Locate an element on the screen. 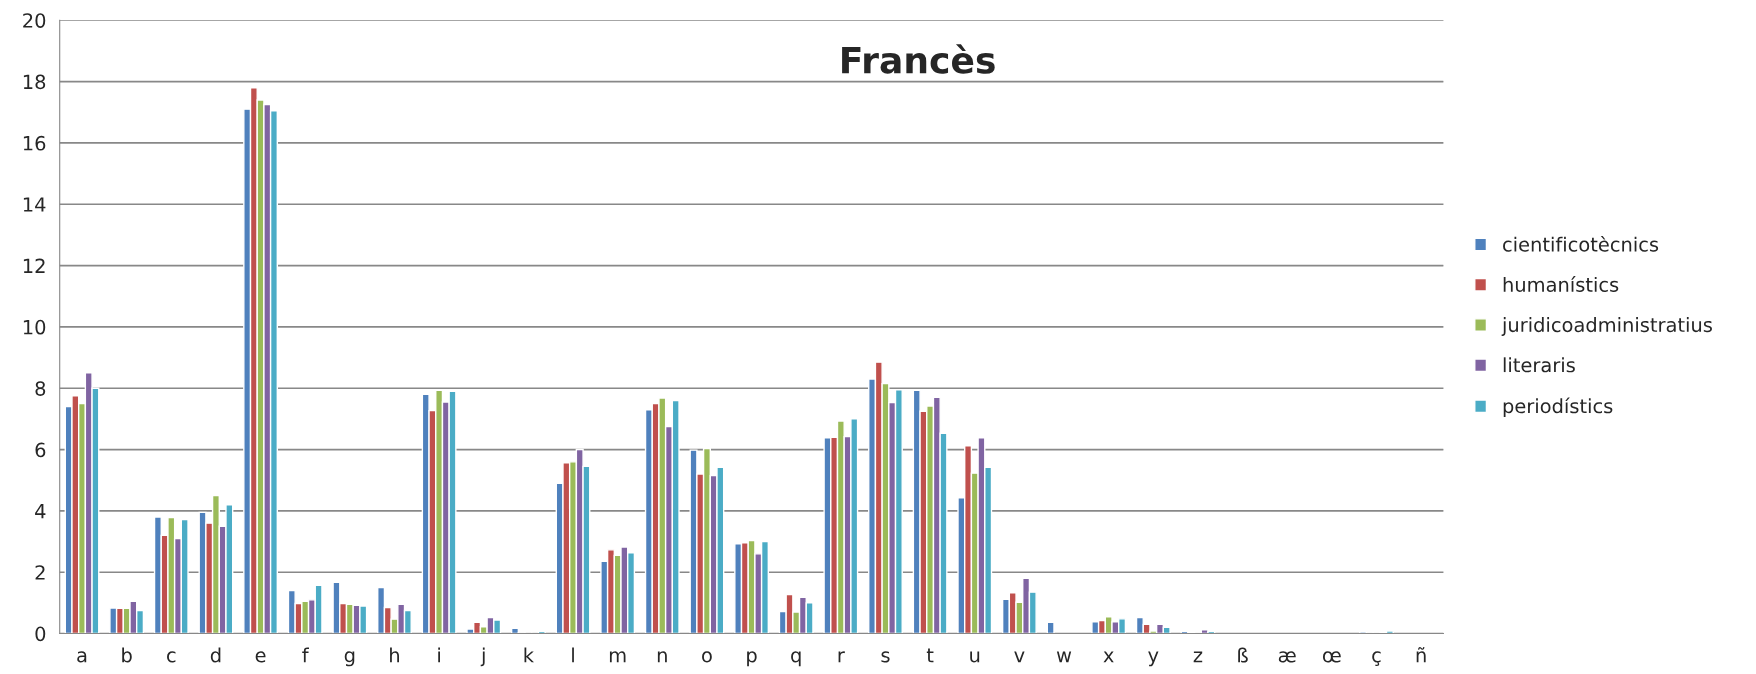 This screenshot has height=674, width=1756. x-tick-label: x is located at coordinates (1108, 657).